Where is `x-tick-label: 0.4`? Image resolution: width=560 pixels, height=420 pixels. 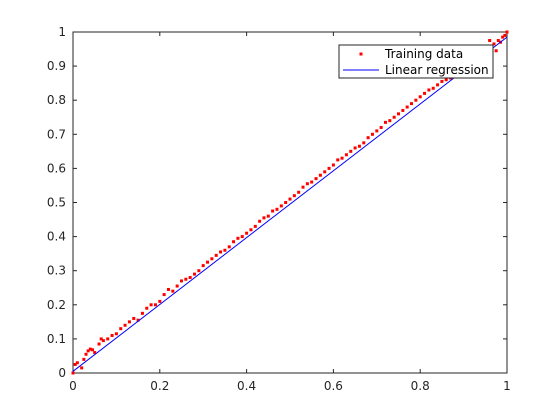
x-tick-label: 0.4 is located at coordinates (246, 386).